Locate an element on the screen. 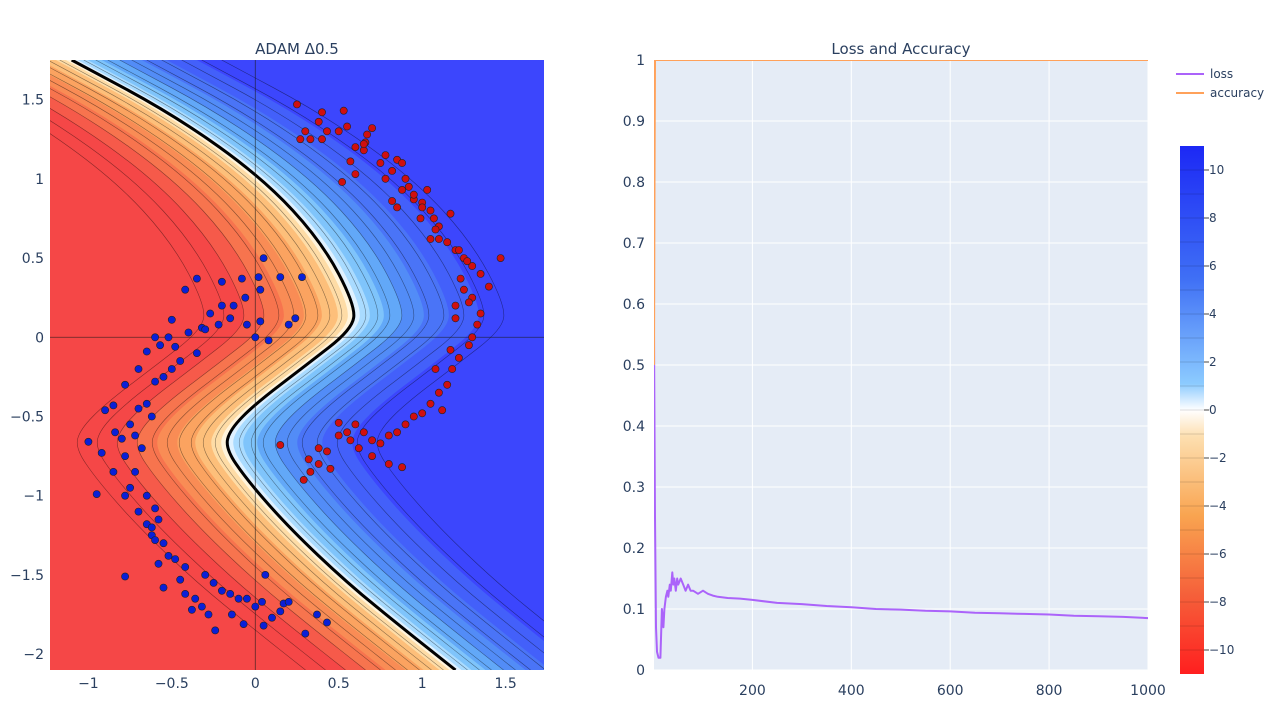  colorbar-tick-label: −10 is located at coordinates (1221, 650).